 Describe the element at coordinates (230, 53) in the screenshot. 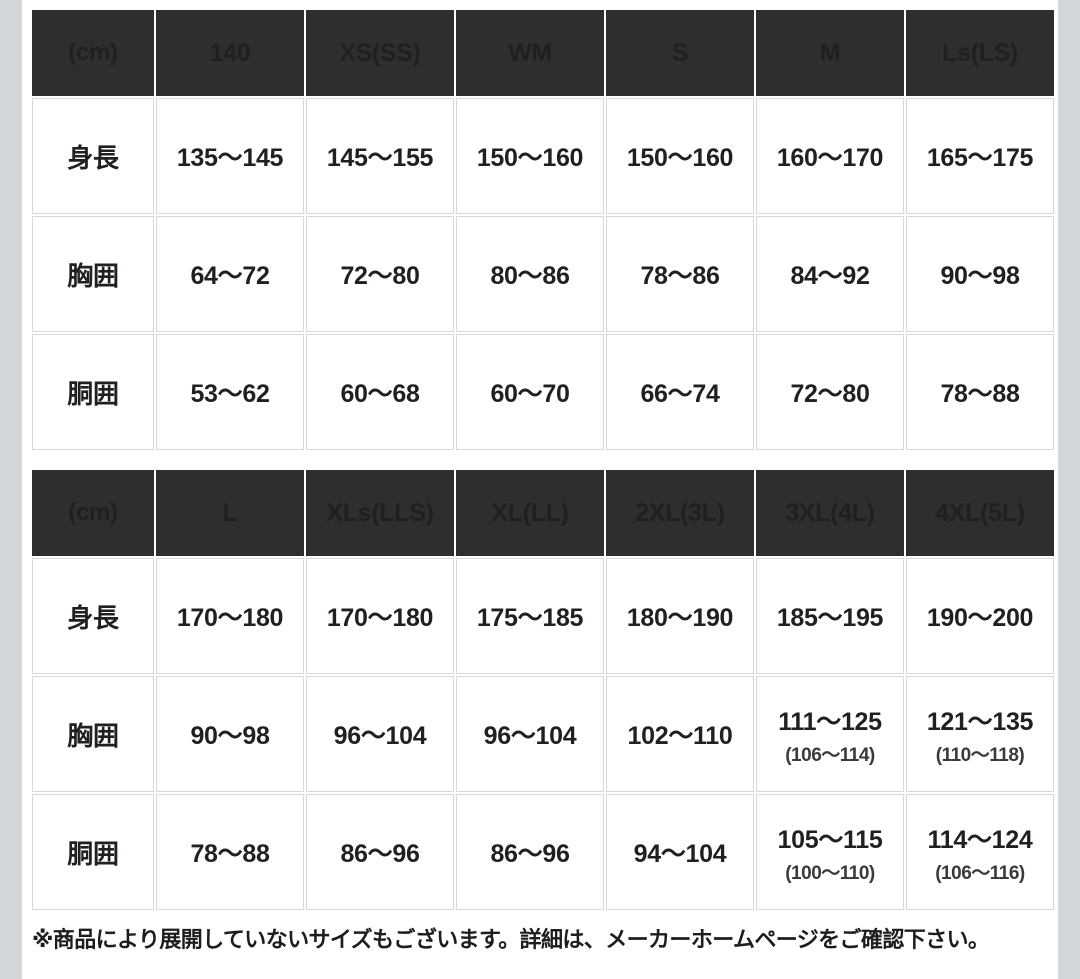

I see `header-size-140: 140` at that location.